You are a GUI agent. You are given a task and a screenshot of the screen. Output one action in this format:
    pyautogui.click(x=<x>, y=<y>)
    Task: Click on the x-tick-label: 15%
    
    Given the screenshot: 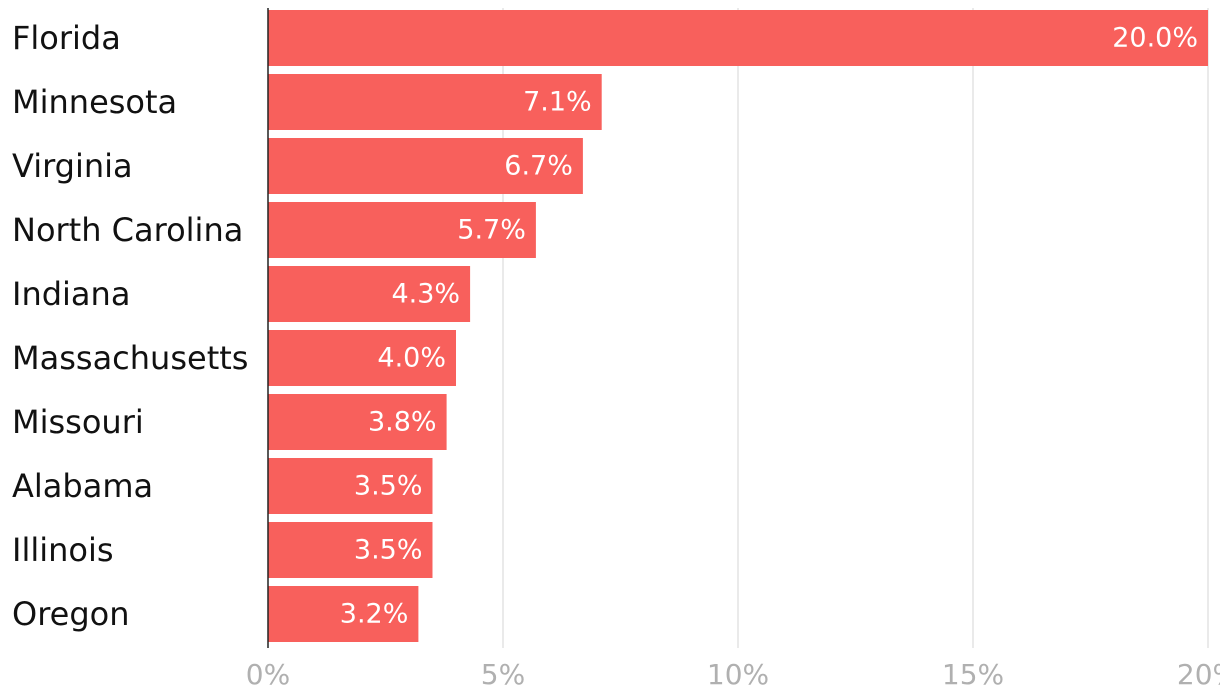 What is the action you would take?
    pyautogui.click(x=973, y=674)
    